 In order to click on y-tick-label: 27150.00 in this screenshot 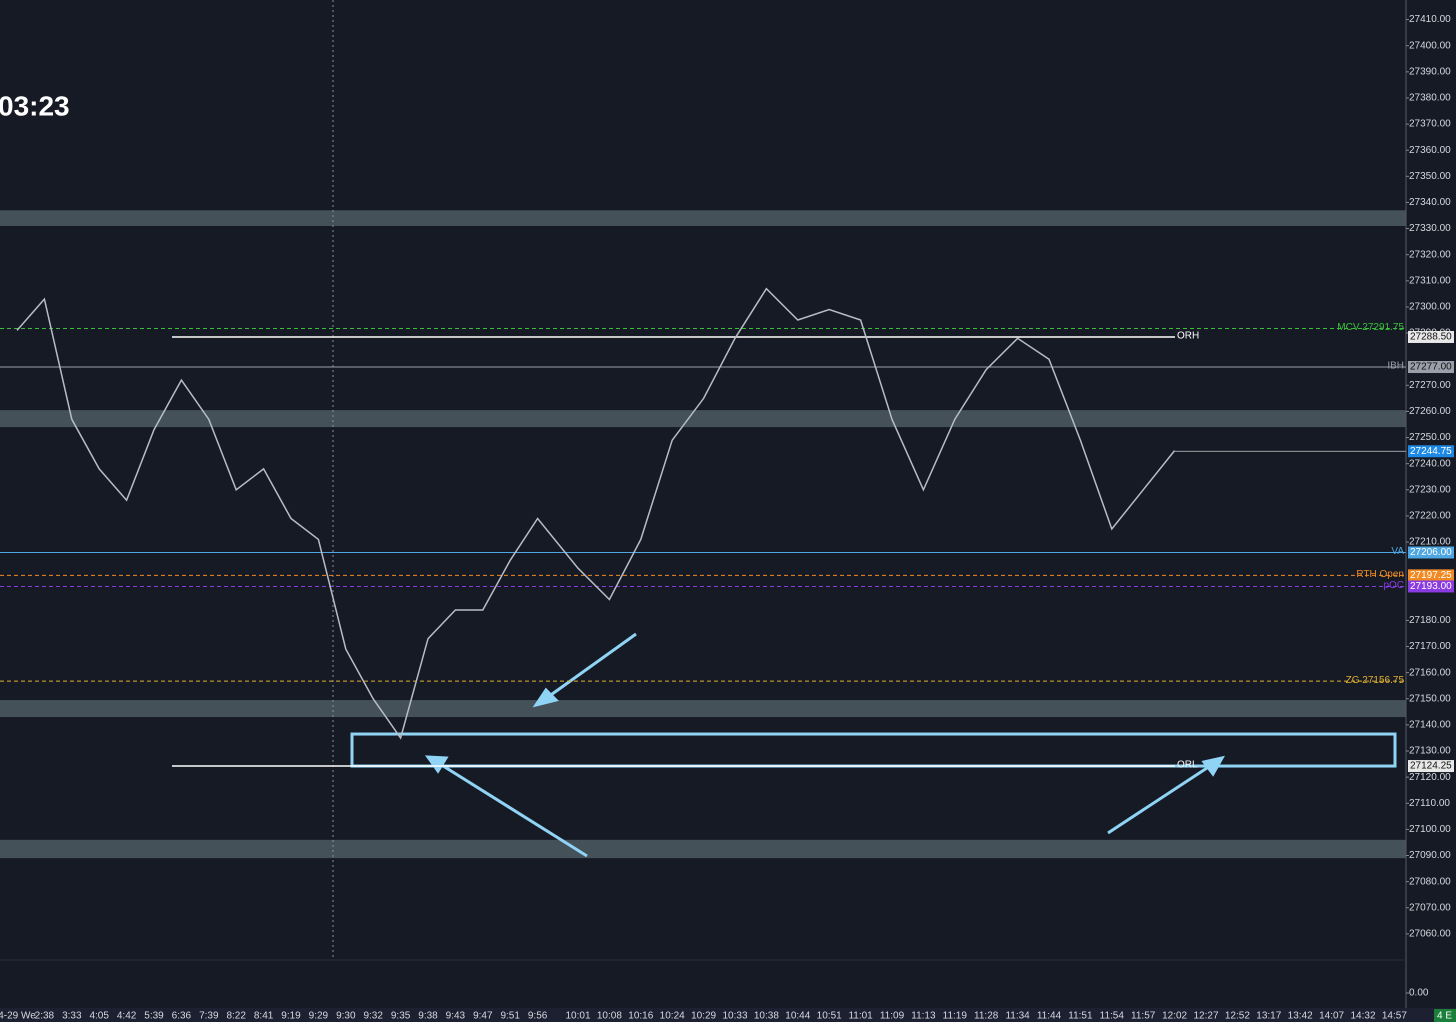, I will do `click(1430, 698)`.